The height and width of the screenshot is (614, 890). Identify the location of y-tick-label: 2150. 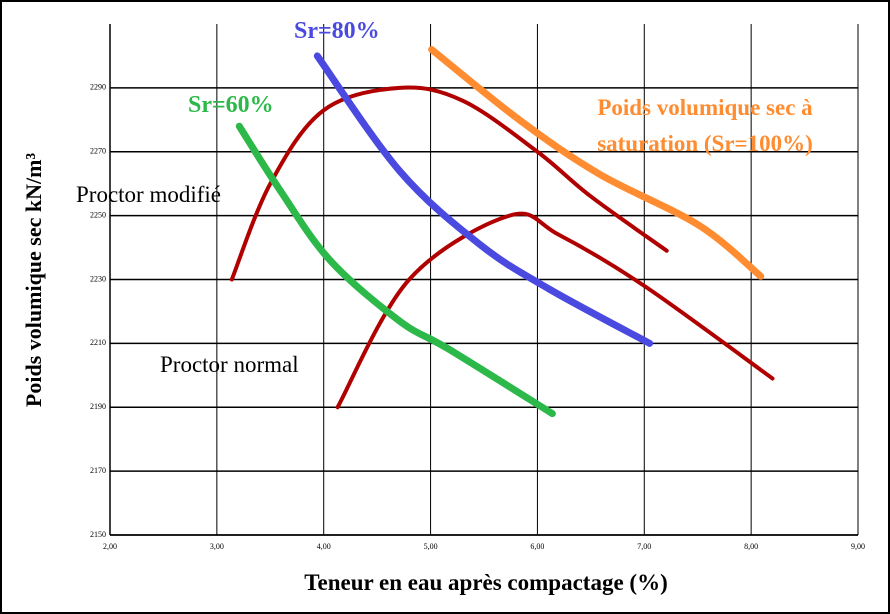
(98, 534).